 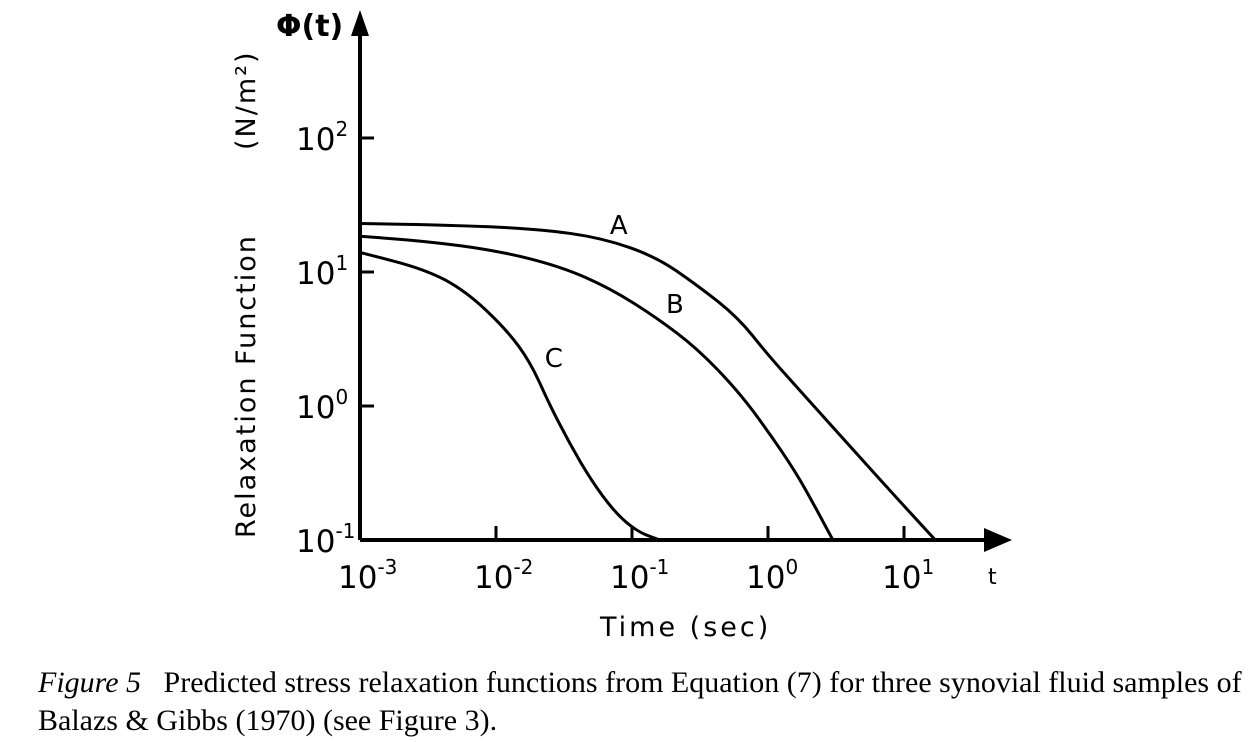 I want to click on x-tick-label: 10⁰, so click(x=772, y=575).